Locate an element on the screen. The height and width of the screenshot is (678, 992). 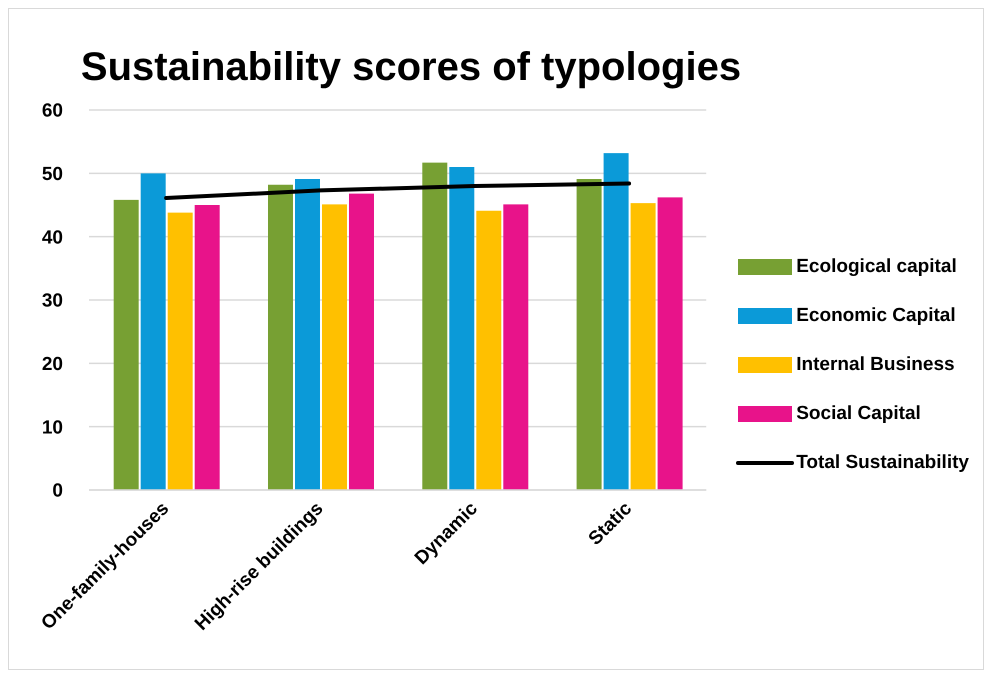
legend-label: Ecological capital is located at coordinates (876, 267).